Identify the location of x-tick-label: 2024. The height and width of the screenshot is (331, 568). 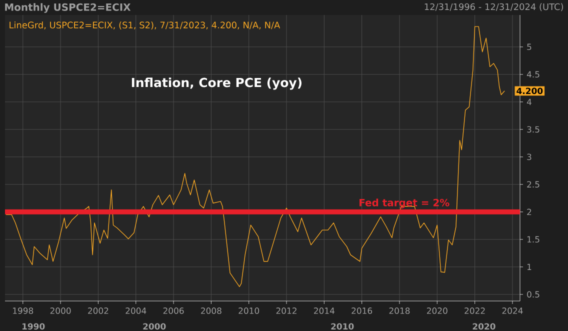
(512, 311).